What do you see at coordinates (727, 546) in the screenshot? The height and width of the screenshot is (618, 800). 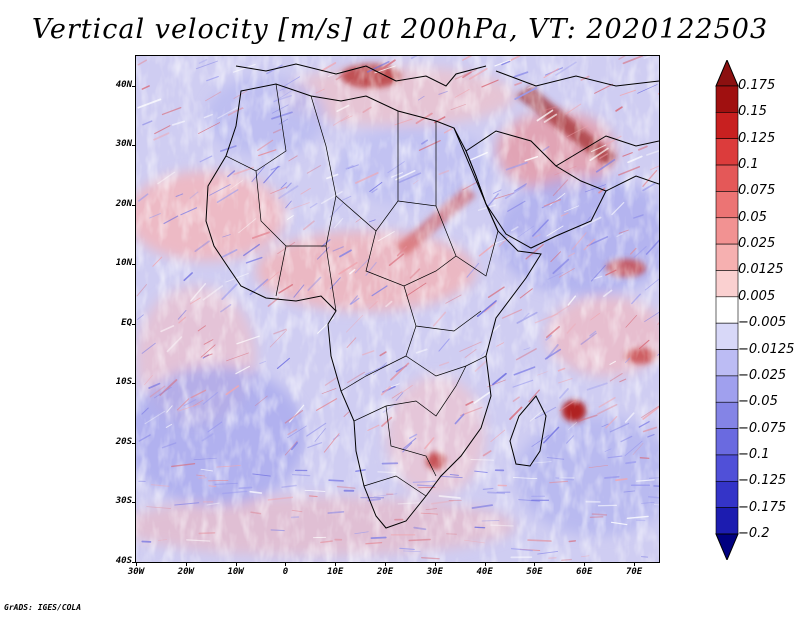 I see `colorbar-bottom-arrow` at bounding box center [727, 546].